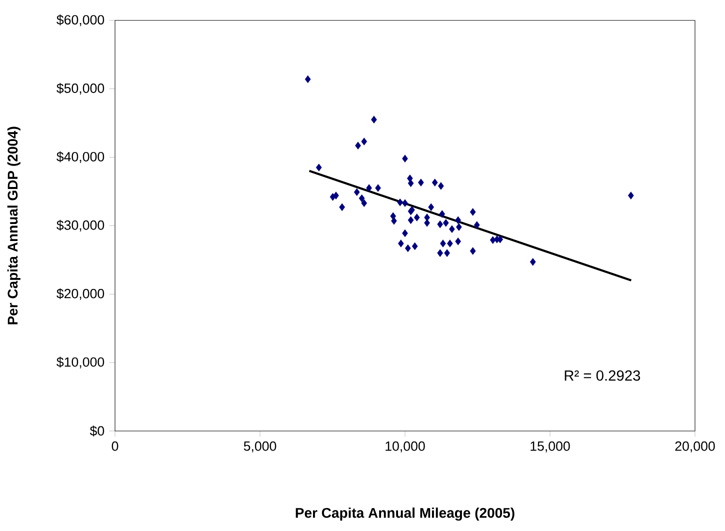  What do you see at coordinates (405, 514) in the screenshot?
I see `x-axis-title: Per Capita Annual Mileage (2005)` at bounding box center [405, 514].